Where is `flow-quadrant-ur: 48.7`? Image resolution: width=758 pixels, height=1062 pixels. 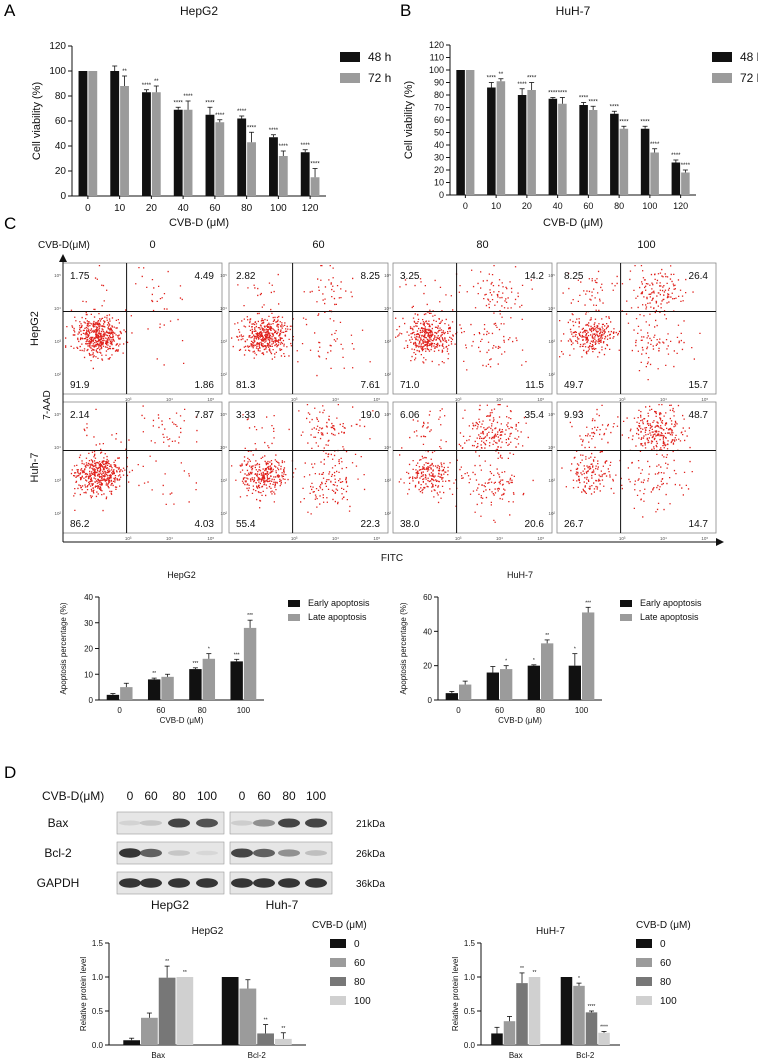 flow-quadrant-ur: 48.7 is located at coordinates (699, 415).